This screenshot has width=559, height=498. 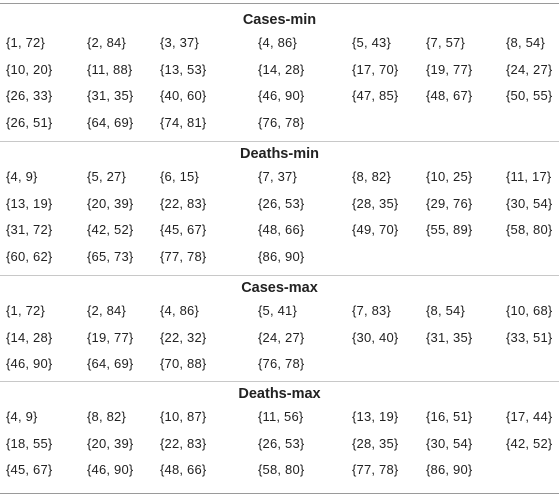 What do you see at coordinates (183, 69) in the screenshot?
I see `table-cell: {13, 53}` at bounding box center [183, 69].